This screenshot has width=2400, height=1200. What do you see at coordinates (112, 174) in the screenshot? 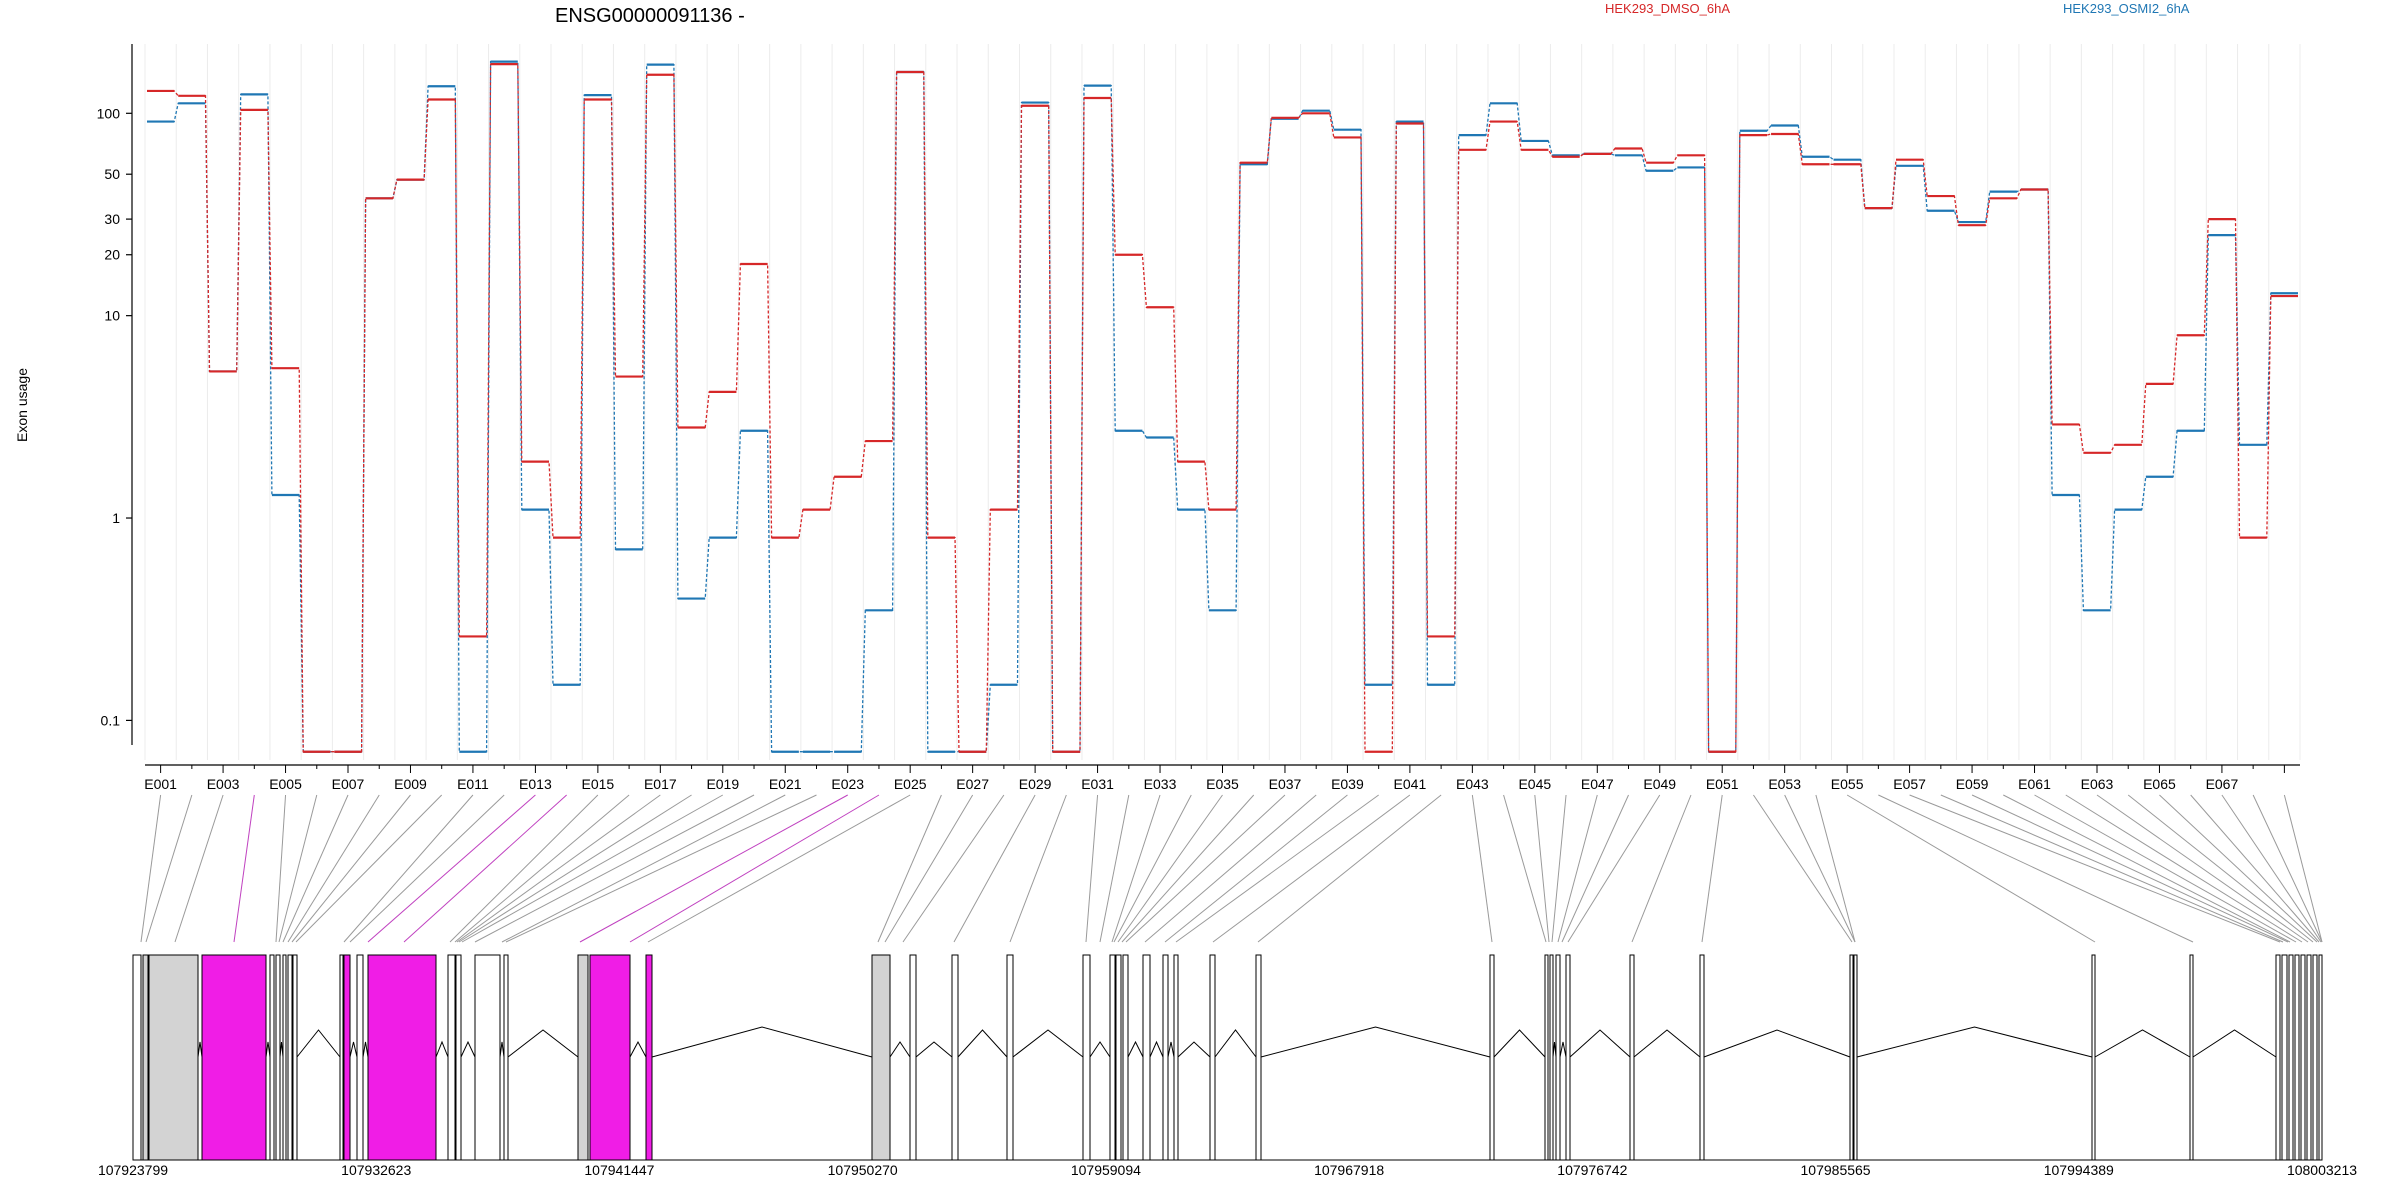
I see `y-tick-label: 50` at bounding box center [112, 174].